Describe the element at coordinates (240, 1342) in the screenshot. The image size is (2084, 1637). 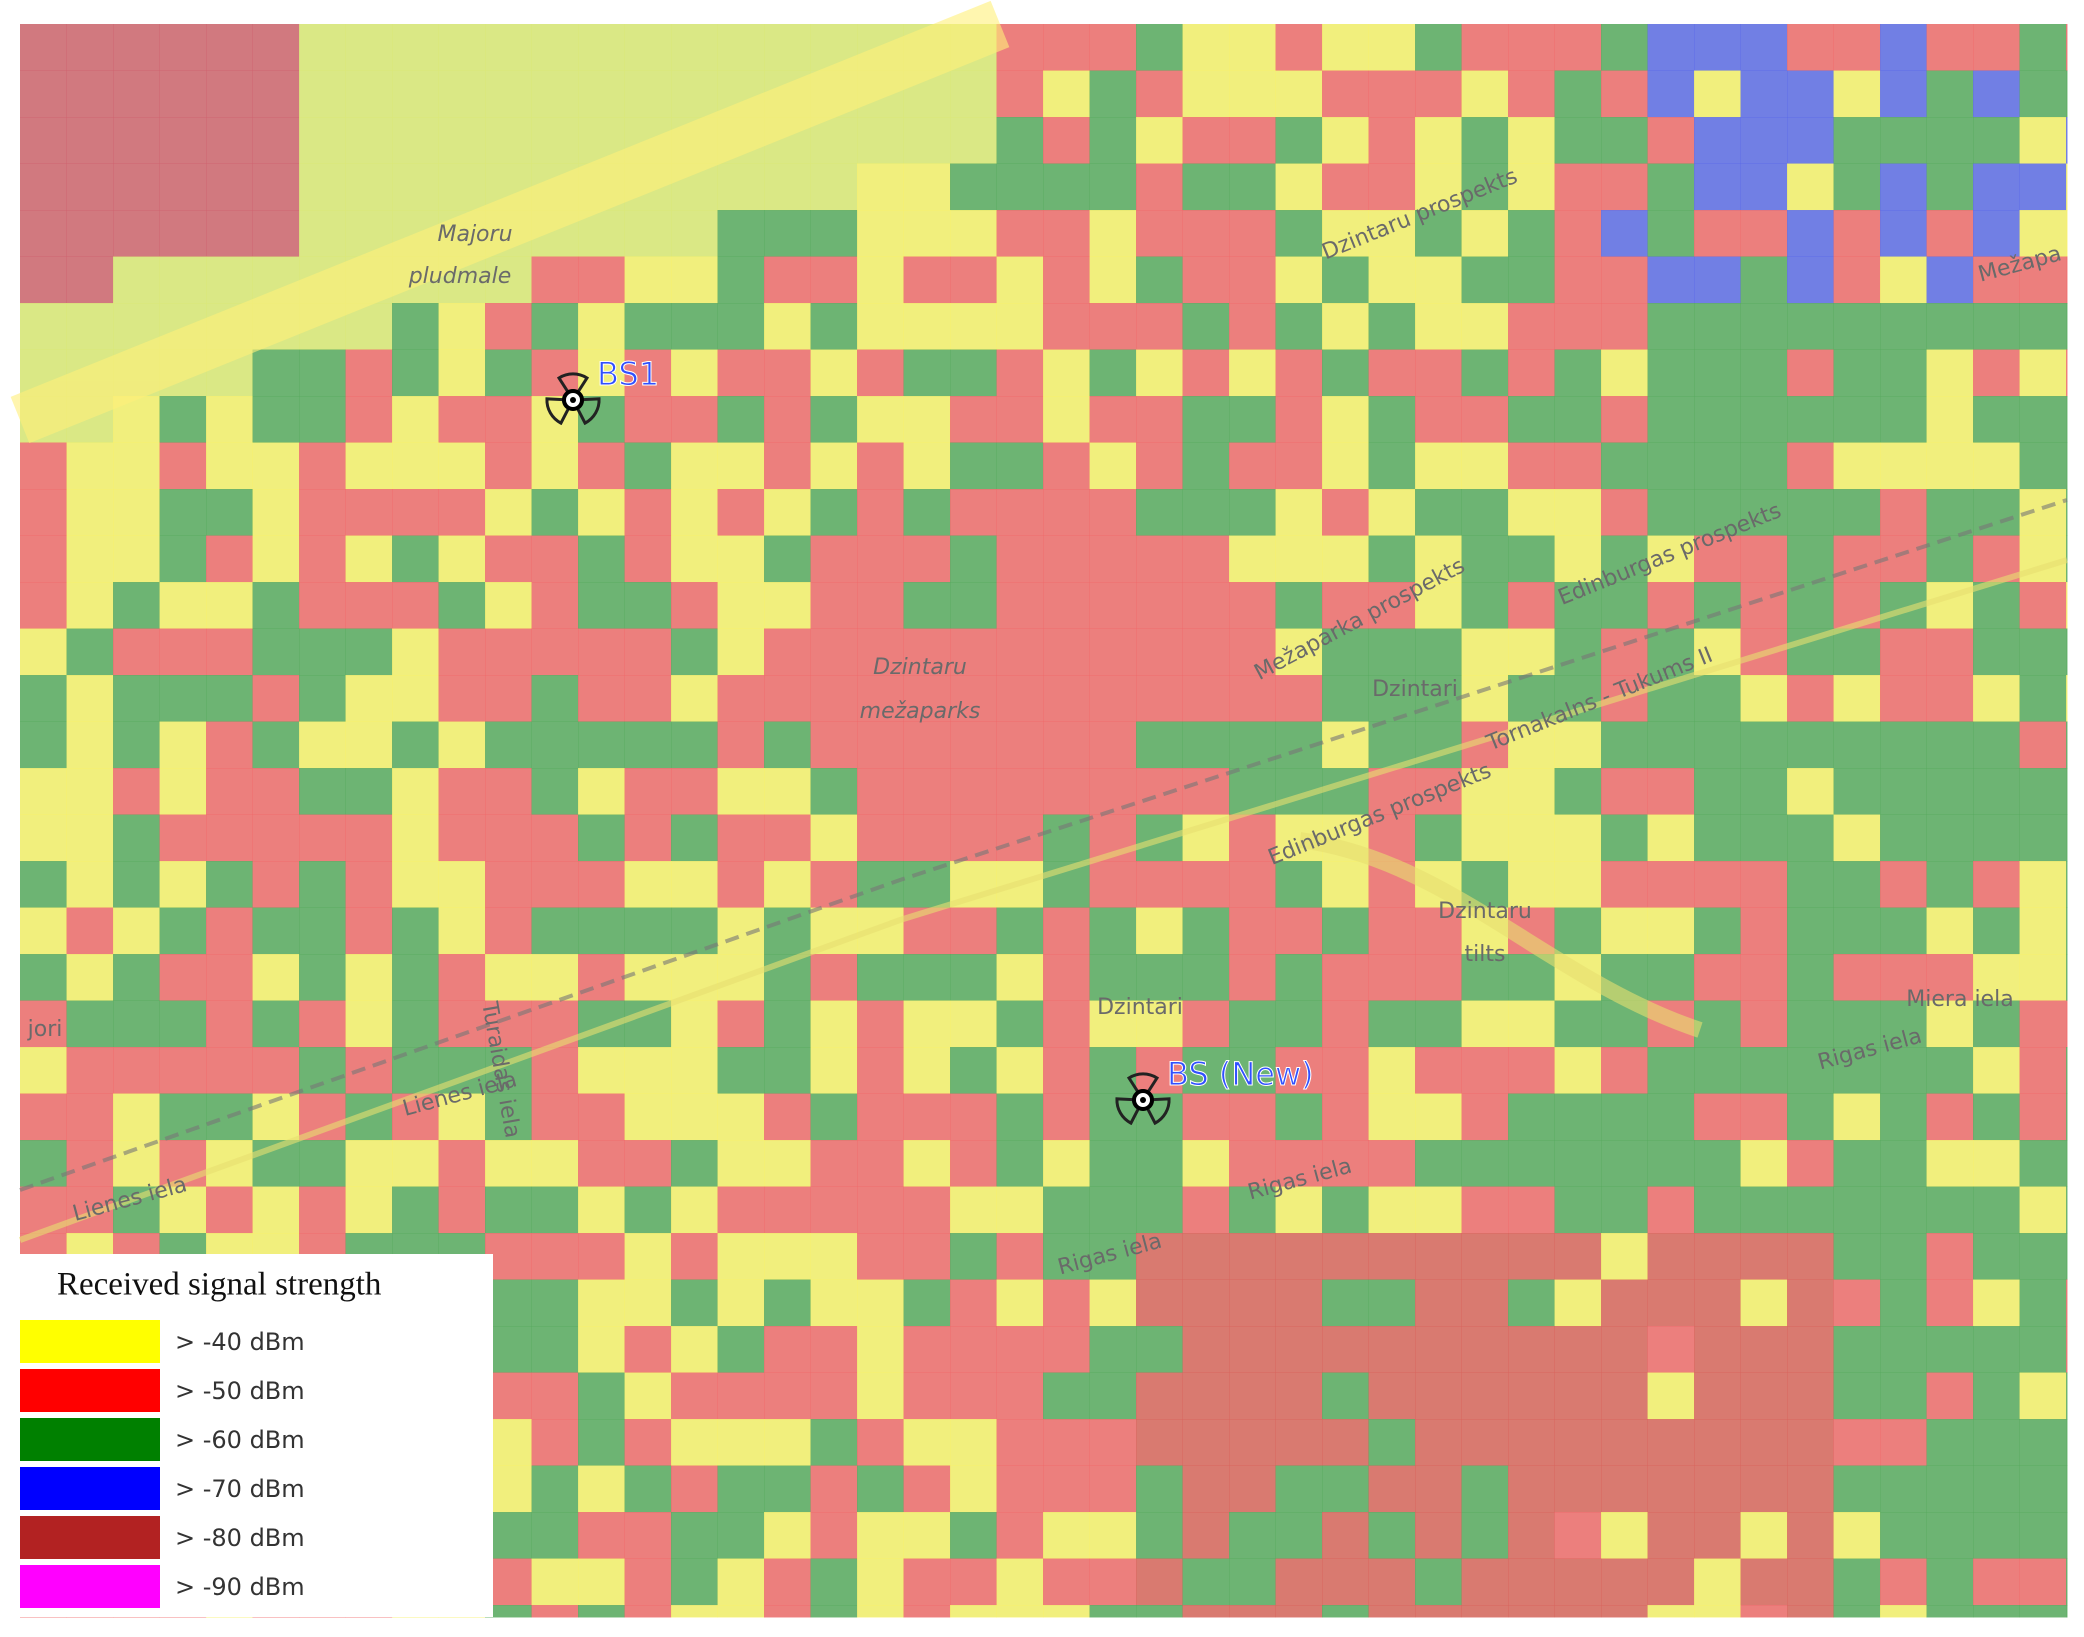
I see `legend-label: > -40 dBm` at that location.